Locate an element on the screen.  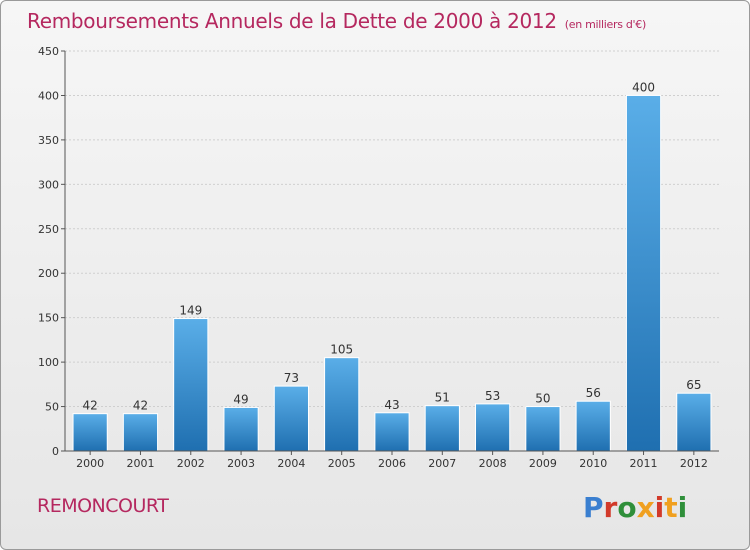
x-tick-label: 2009 is located at coordinates (543, 463).